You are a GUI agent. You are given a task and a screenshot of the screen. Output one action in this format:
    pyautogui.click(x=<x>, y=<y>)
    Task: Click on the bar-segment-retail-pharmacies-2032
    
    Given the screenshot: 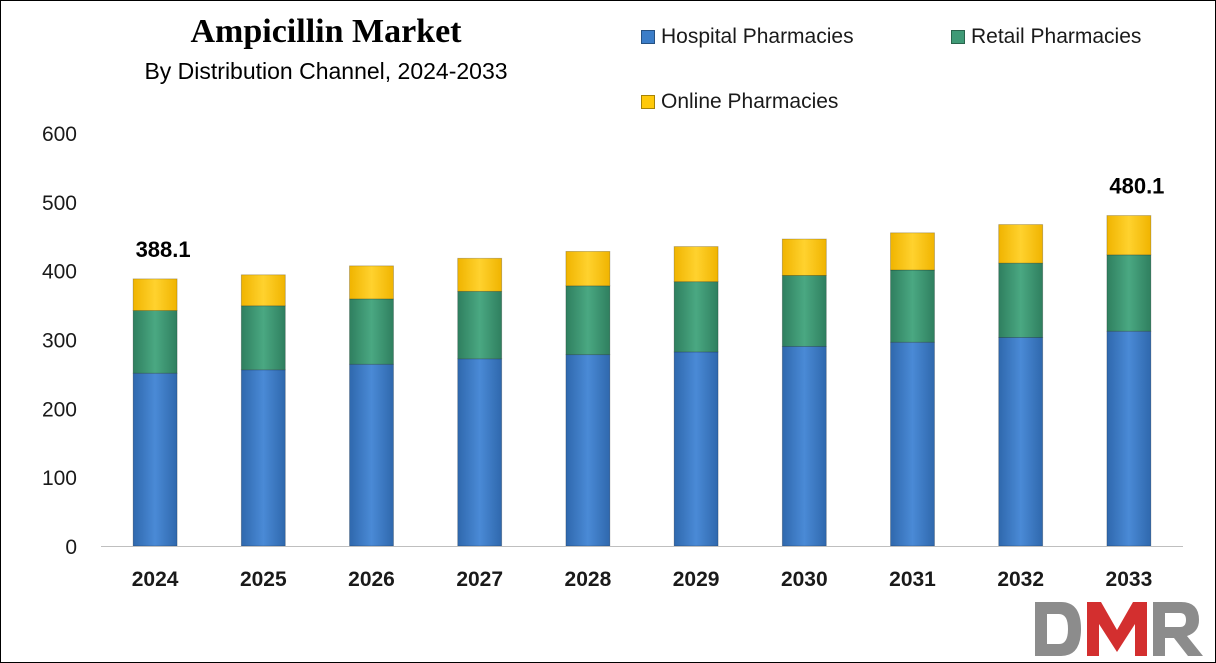 What is the action you would take?
    pyautogui.click(x=1021, y=300)
    